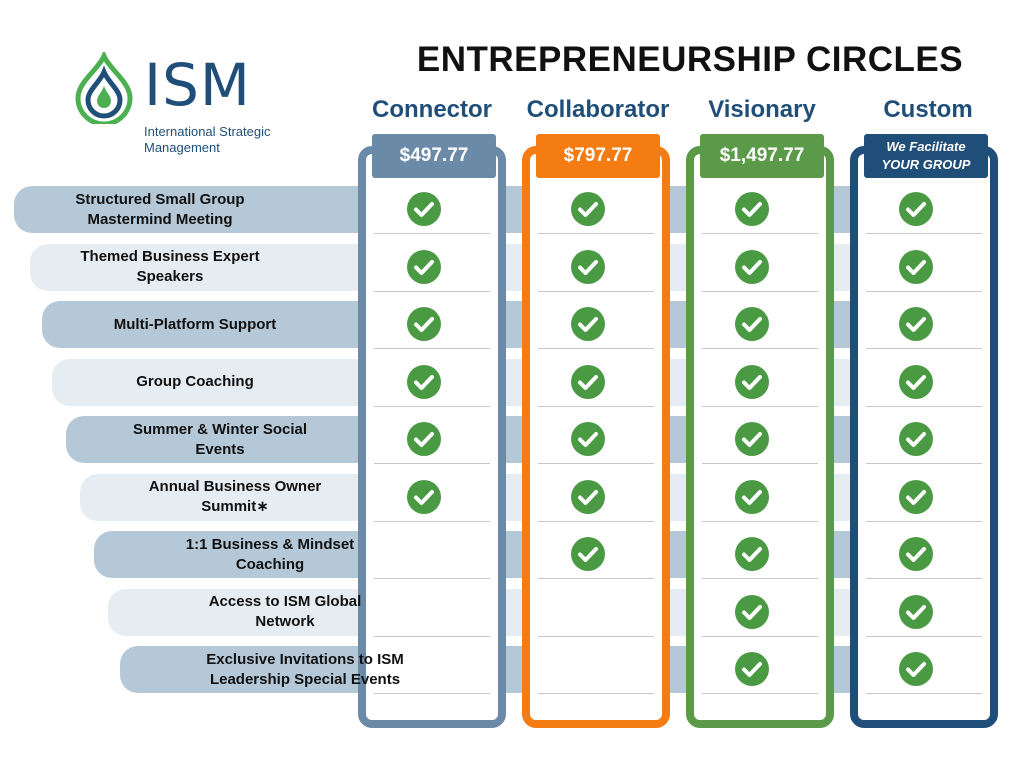 The image size is (1024, 768). I want to click on water-drop-ripple-icon, so click(104, 88).